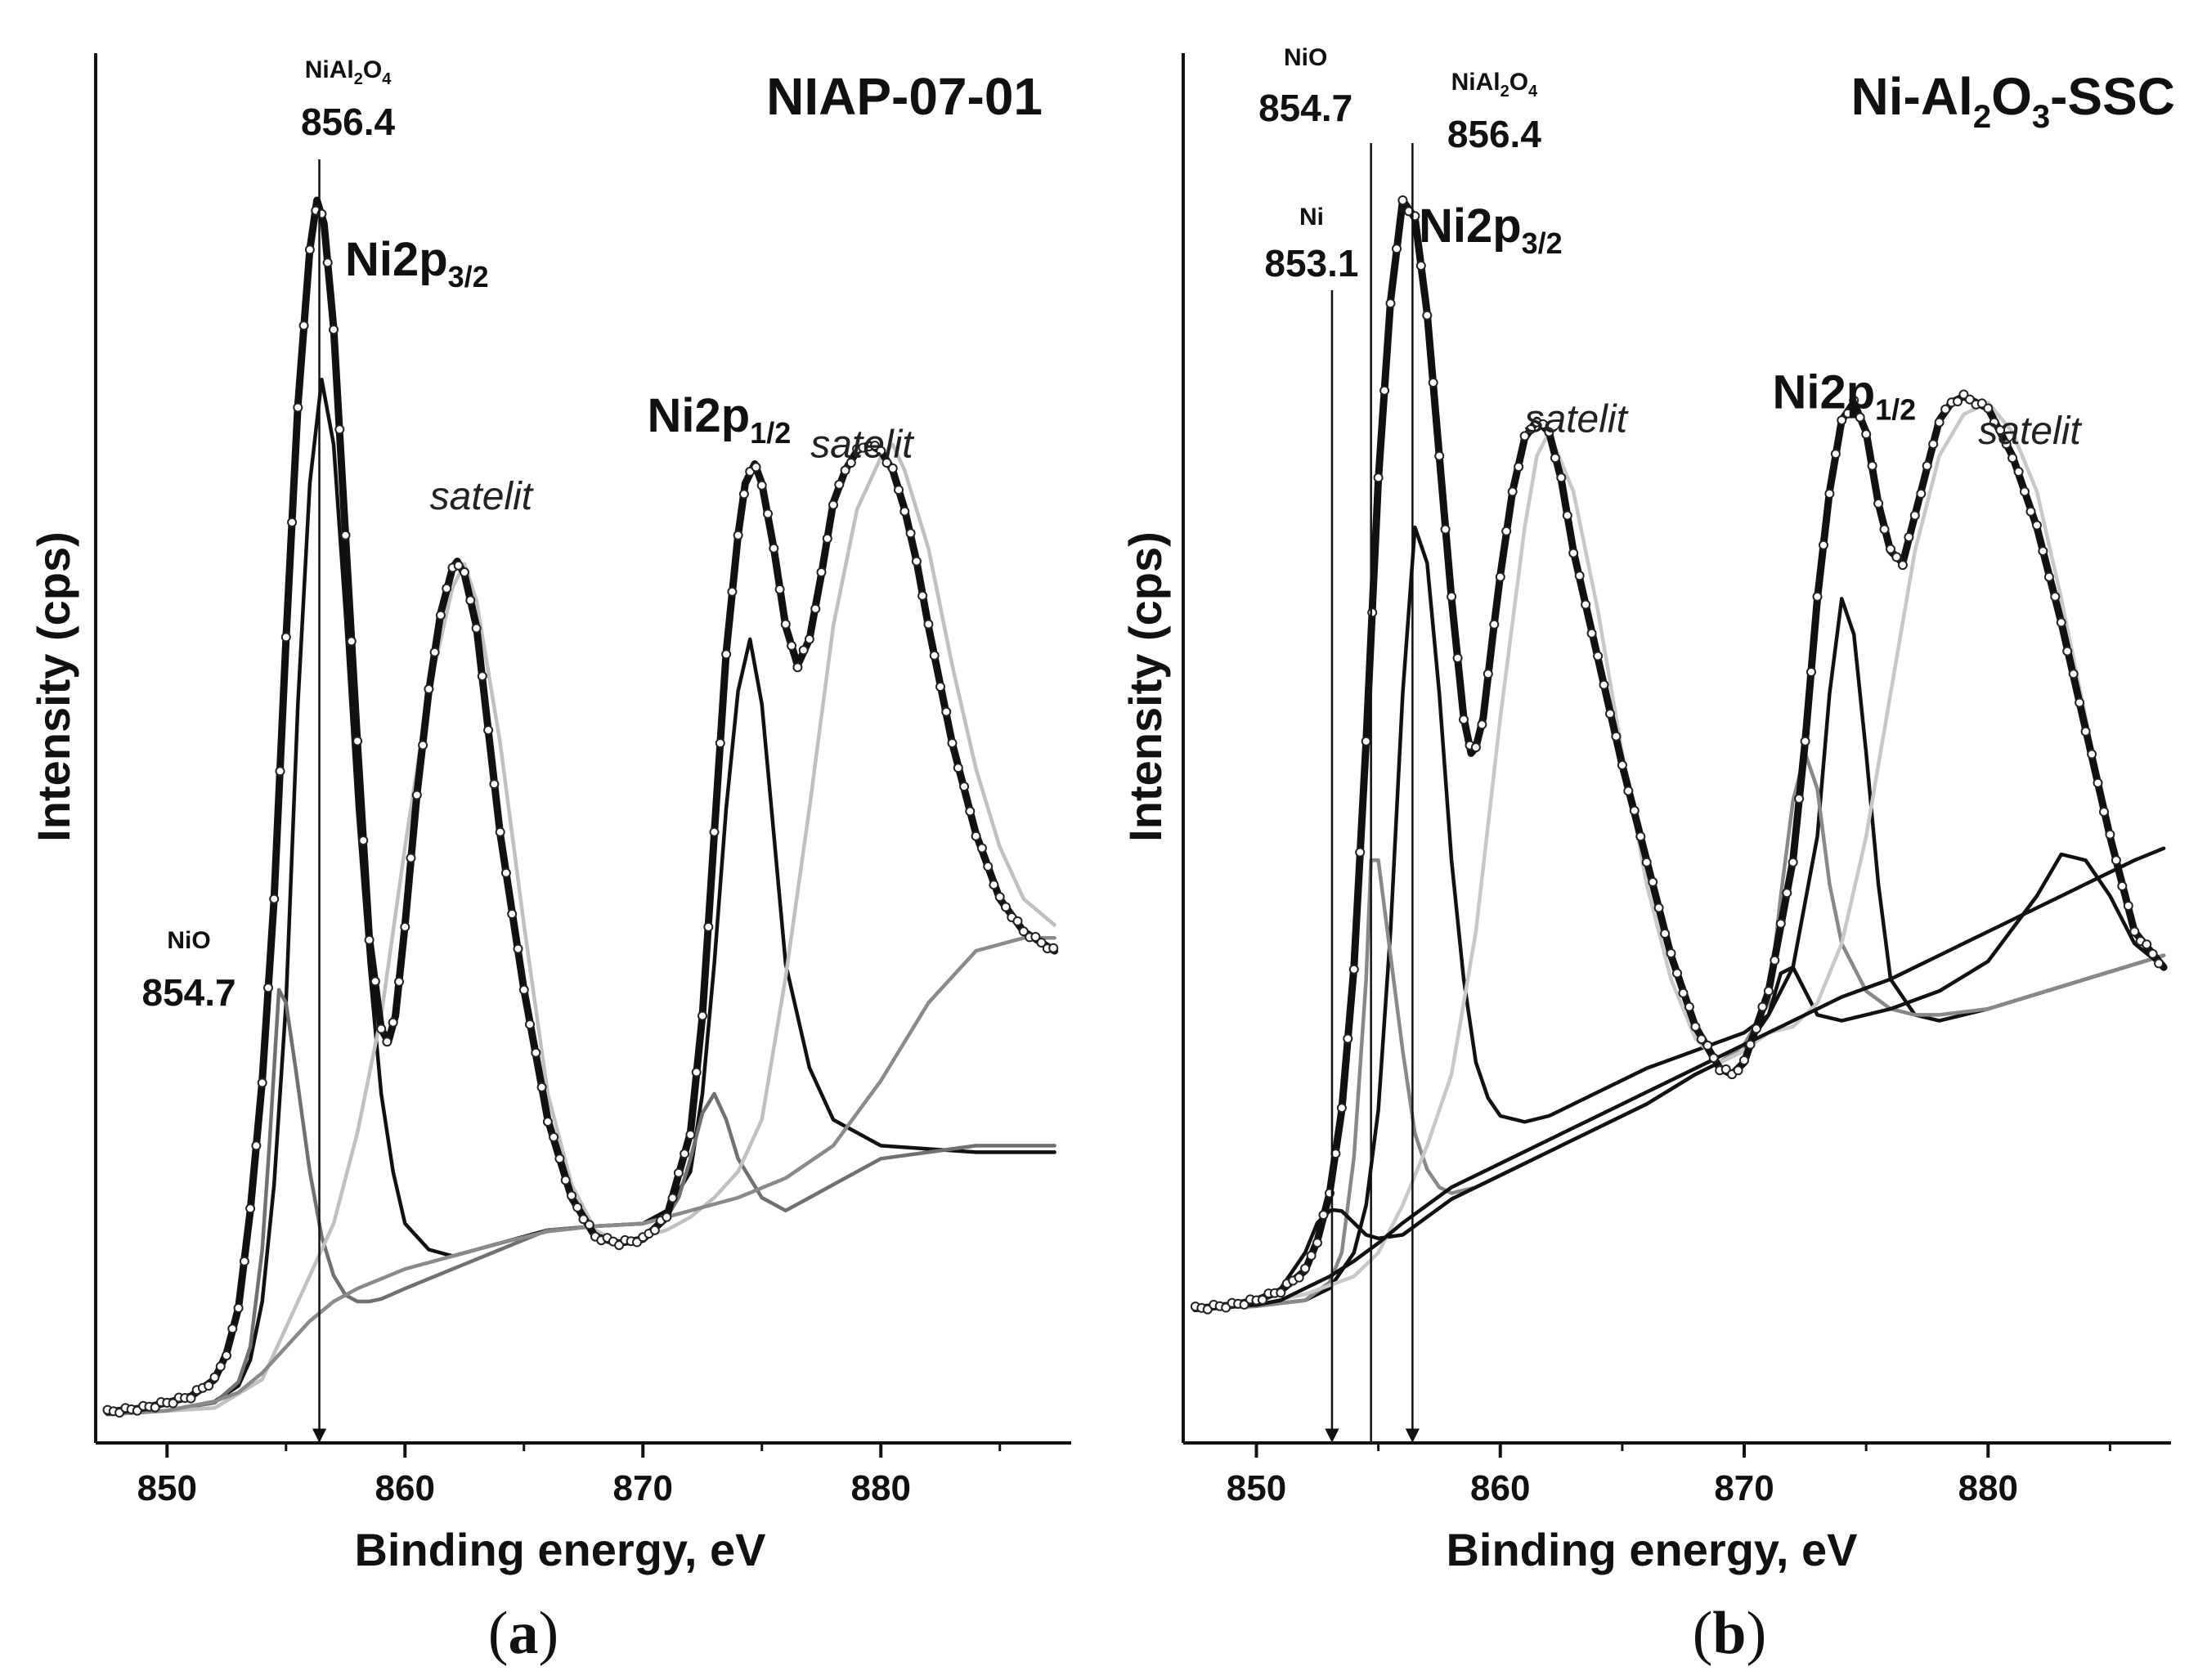  I want to click on peak-annotations: Ni 853.1 NiO 854.7 NiAl2O4 856.4, so click(1399, 743).